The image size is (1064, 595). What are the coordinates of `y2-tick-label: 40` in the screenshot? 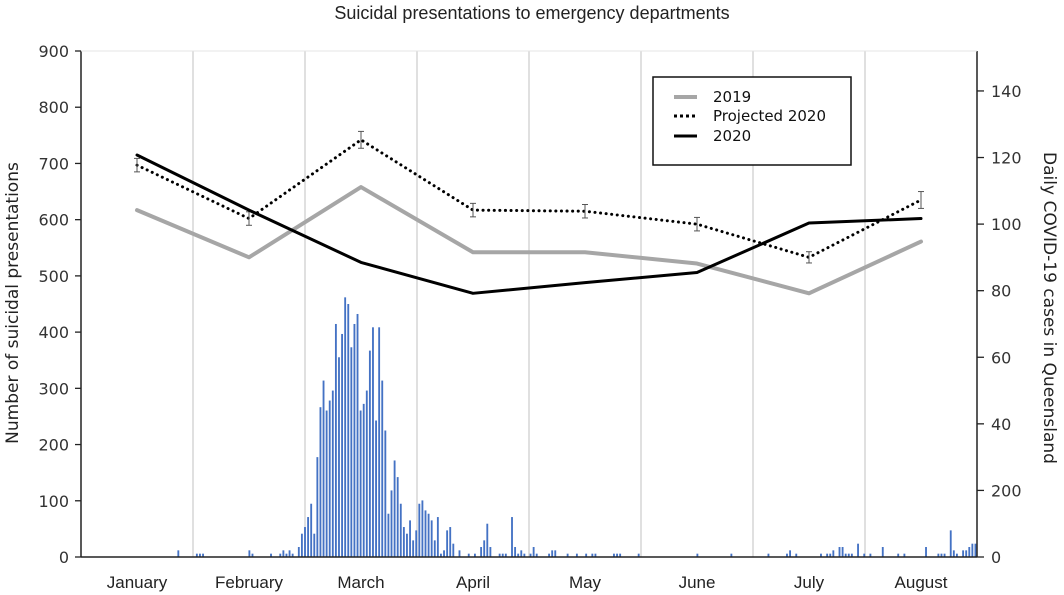 It's located at (1001, 424).